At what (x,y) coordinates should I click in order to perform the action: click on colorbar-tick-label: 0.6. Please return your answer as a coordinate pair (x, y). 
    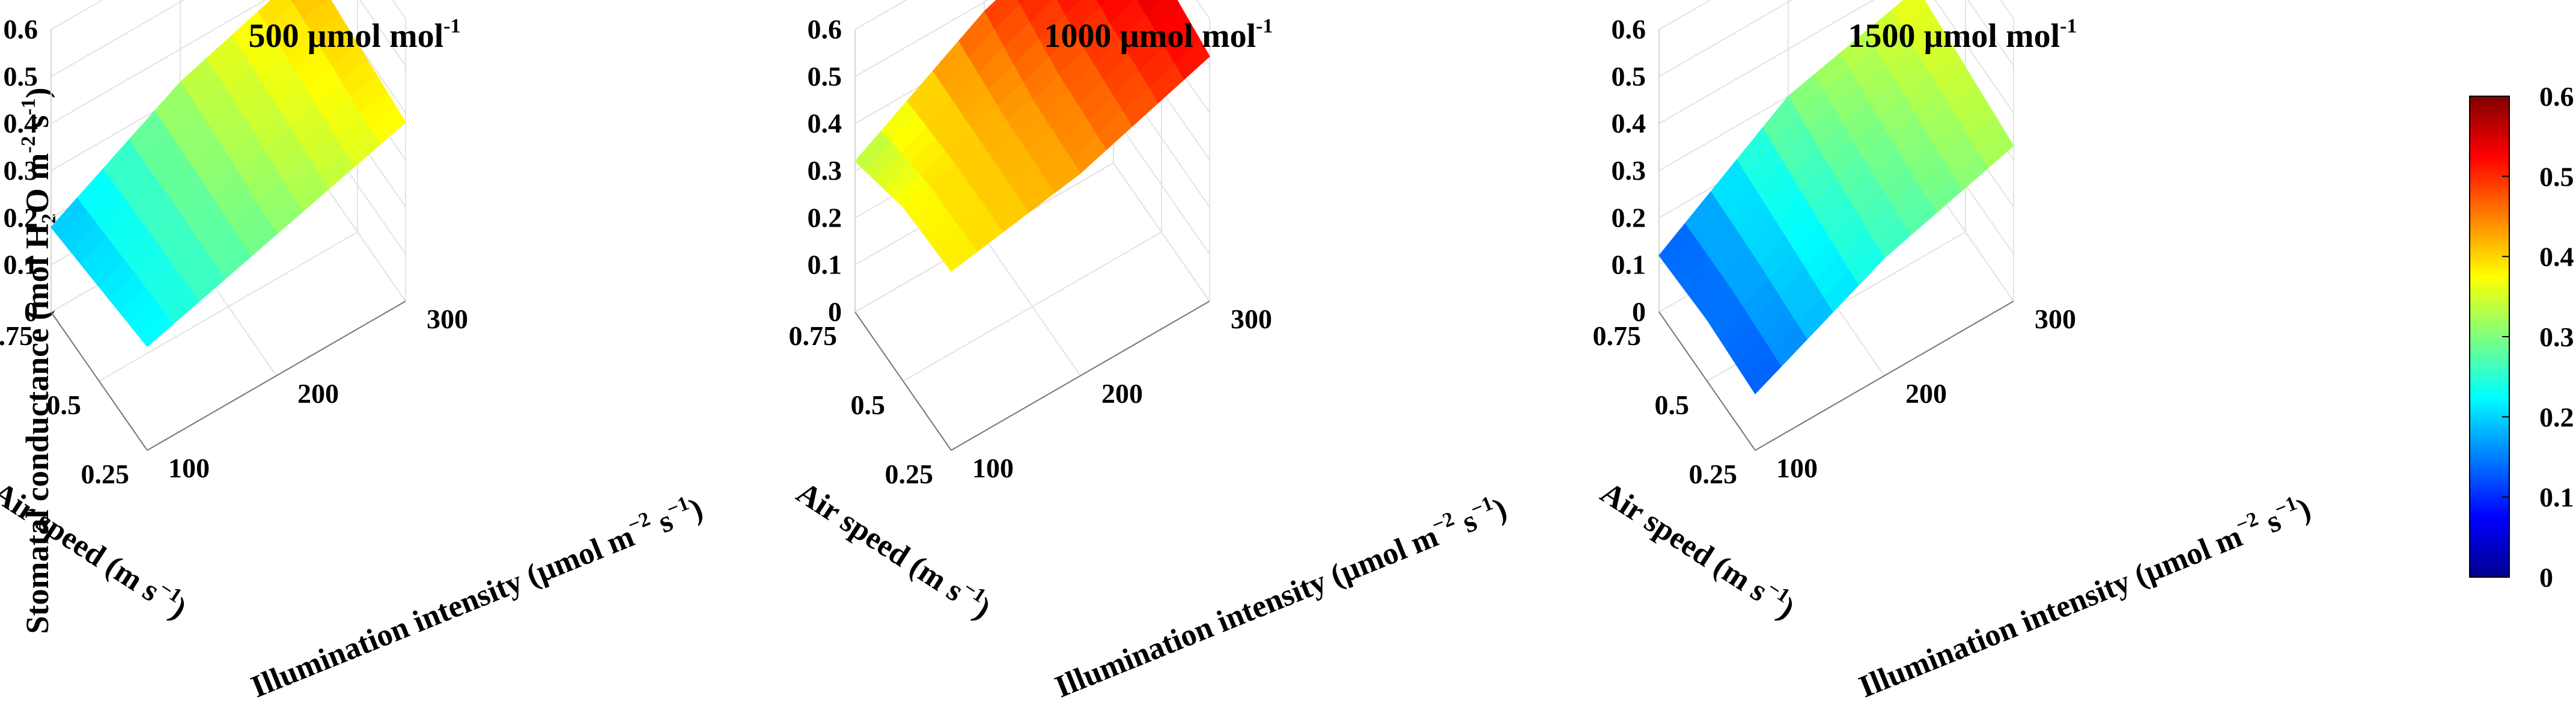
    Looking at the image, I should click on (2556, 96).